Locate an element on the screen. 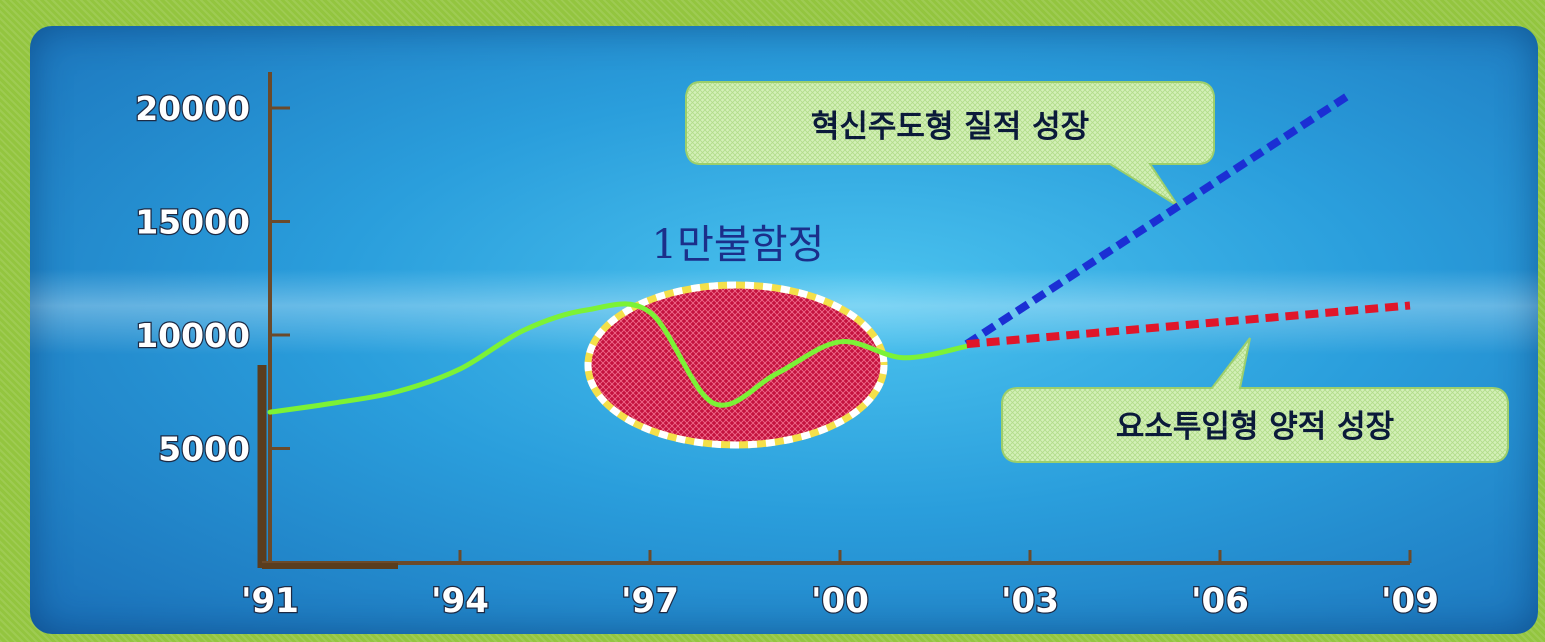  x-tick-label-03: '03 is located at coordinates (1030, 601).